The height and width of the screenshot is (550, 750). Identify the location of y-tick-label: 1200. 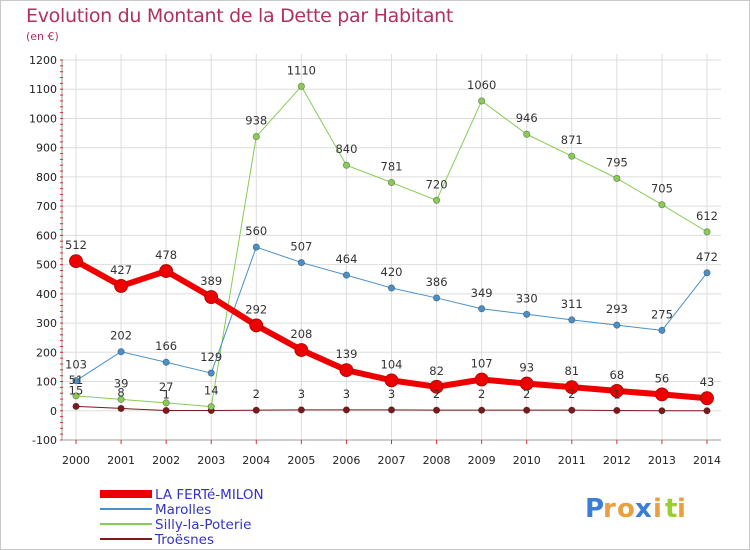
(43, 60).